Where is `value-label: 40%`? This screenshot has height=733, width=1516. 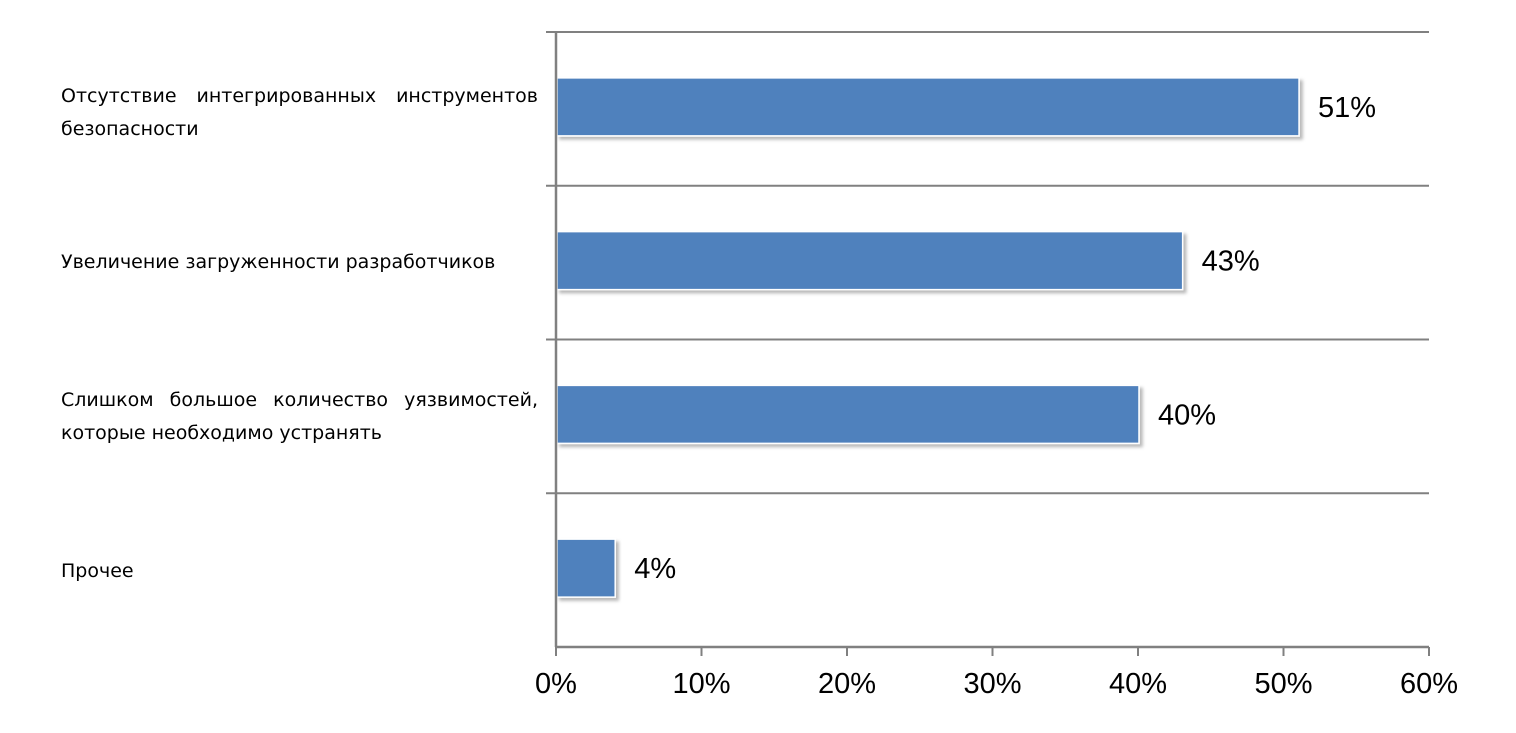 value-label: 40% is located at coordinates (1187, 415).